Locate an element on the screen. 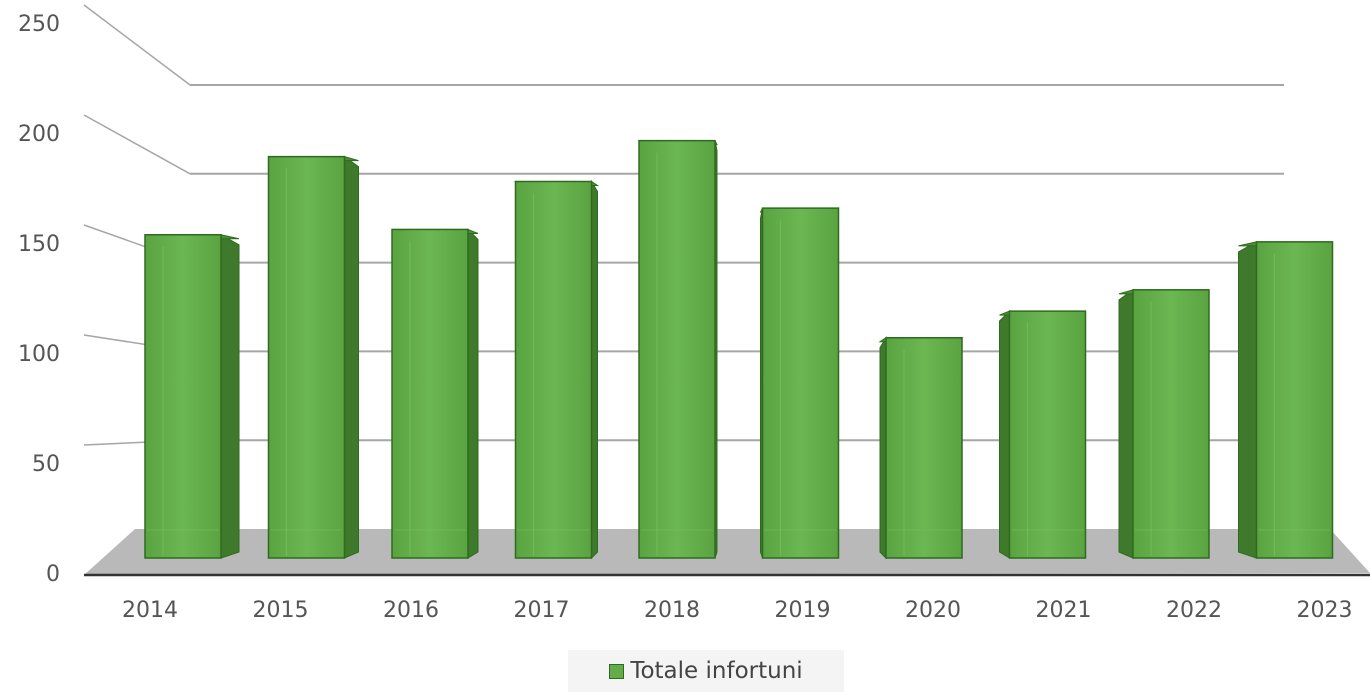  y-tick-label: 250 is located at coordinates (39, 24).